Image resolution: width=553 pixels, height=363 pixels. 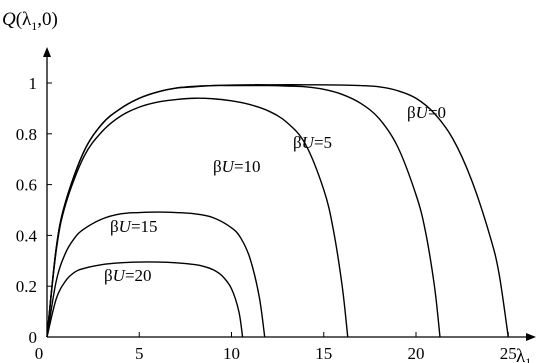 What do you see at coordinates (144, 226) in the screenshot?
I see `label-bu-15-rest: =15` at bounding box center [144, 226].